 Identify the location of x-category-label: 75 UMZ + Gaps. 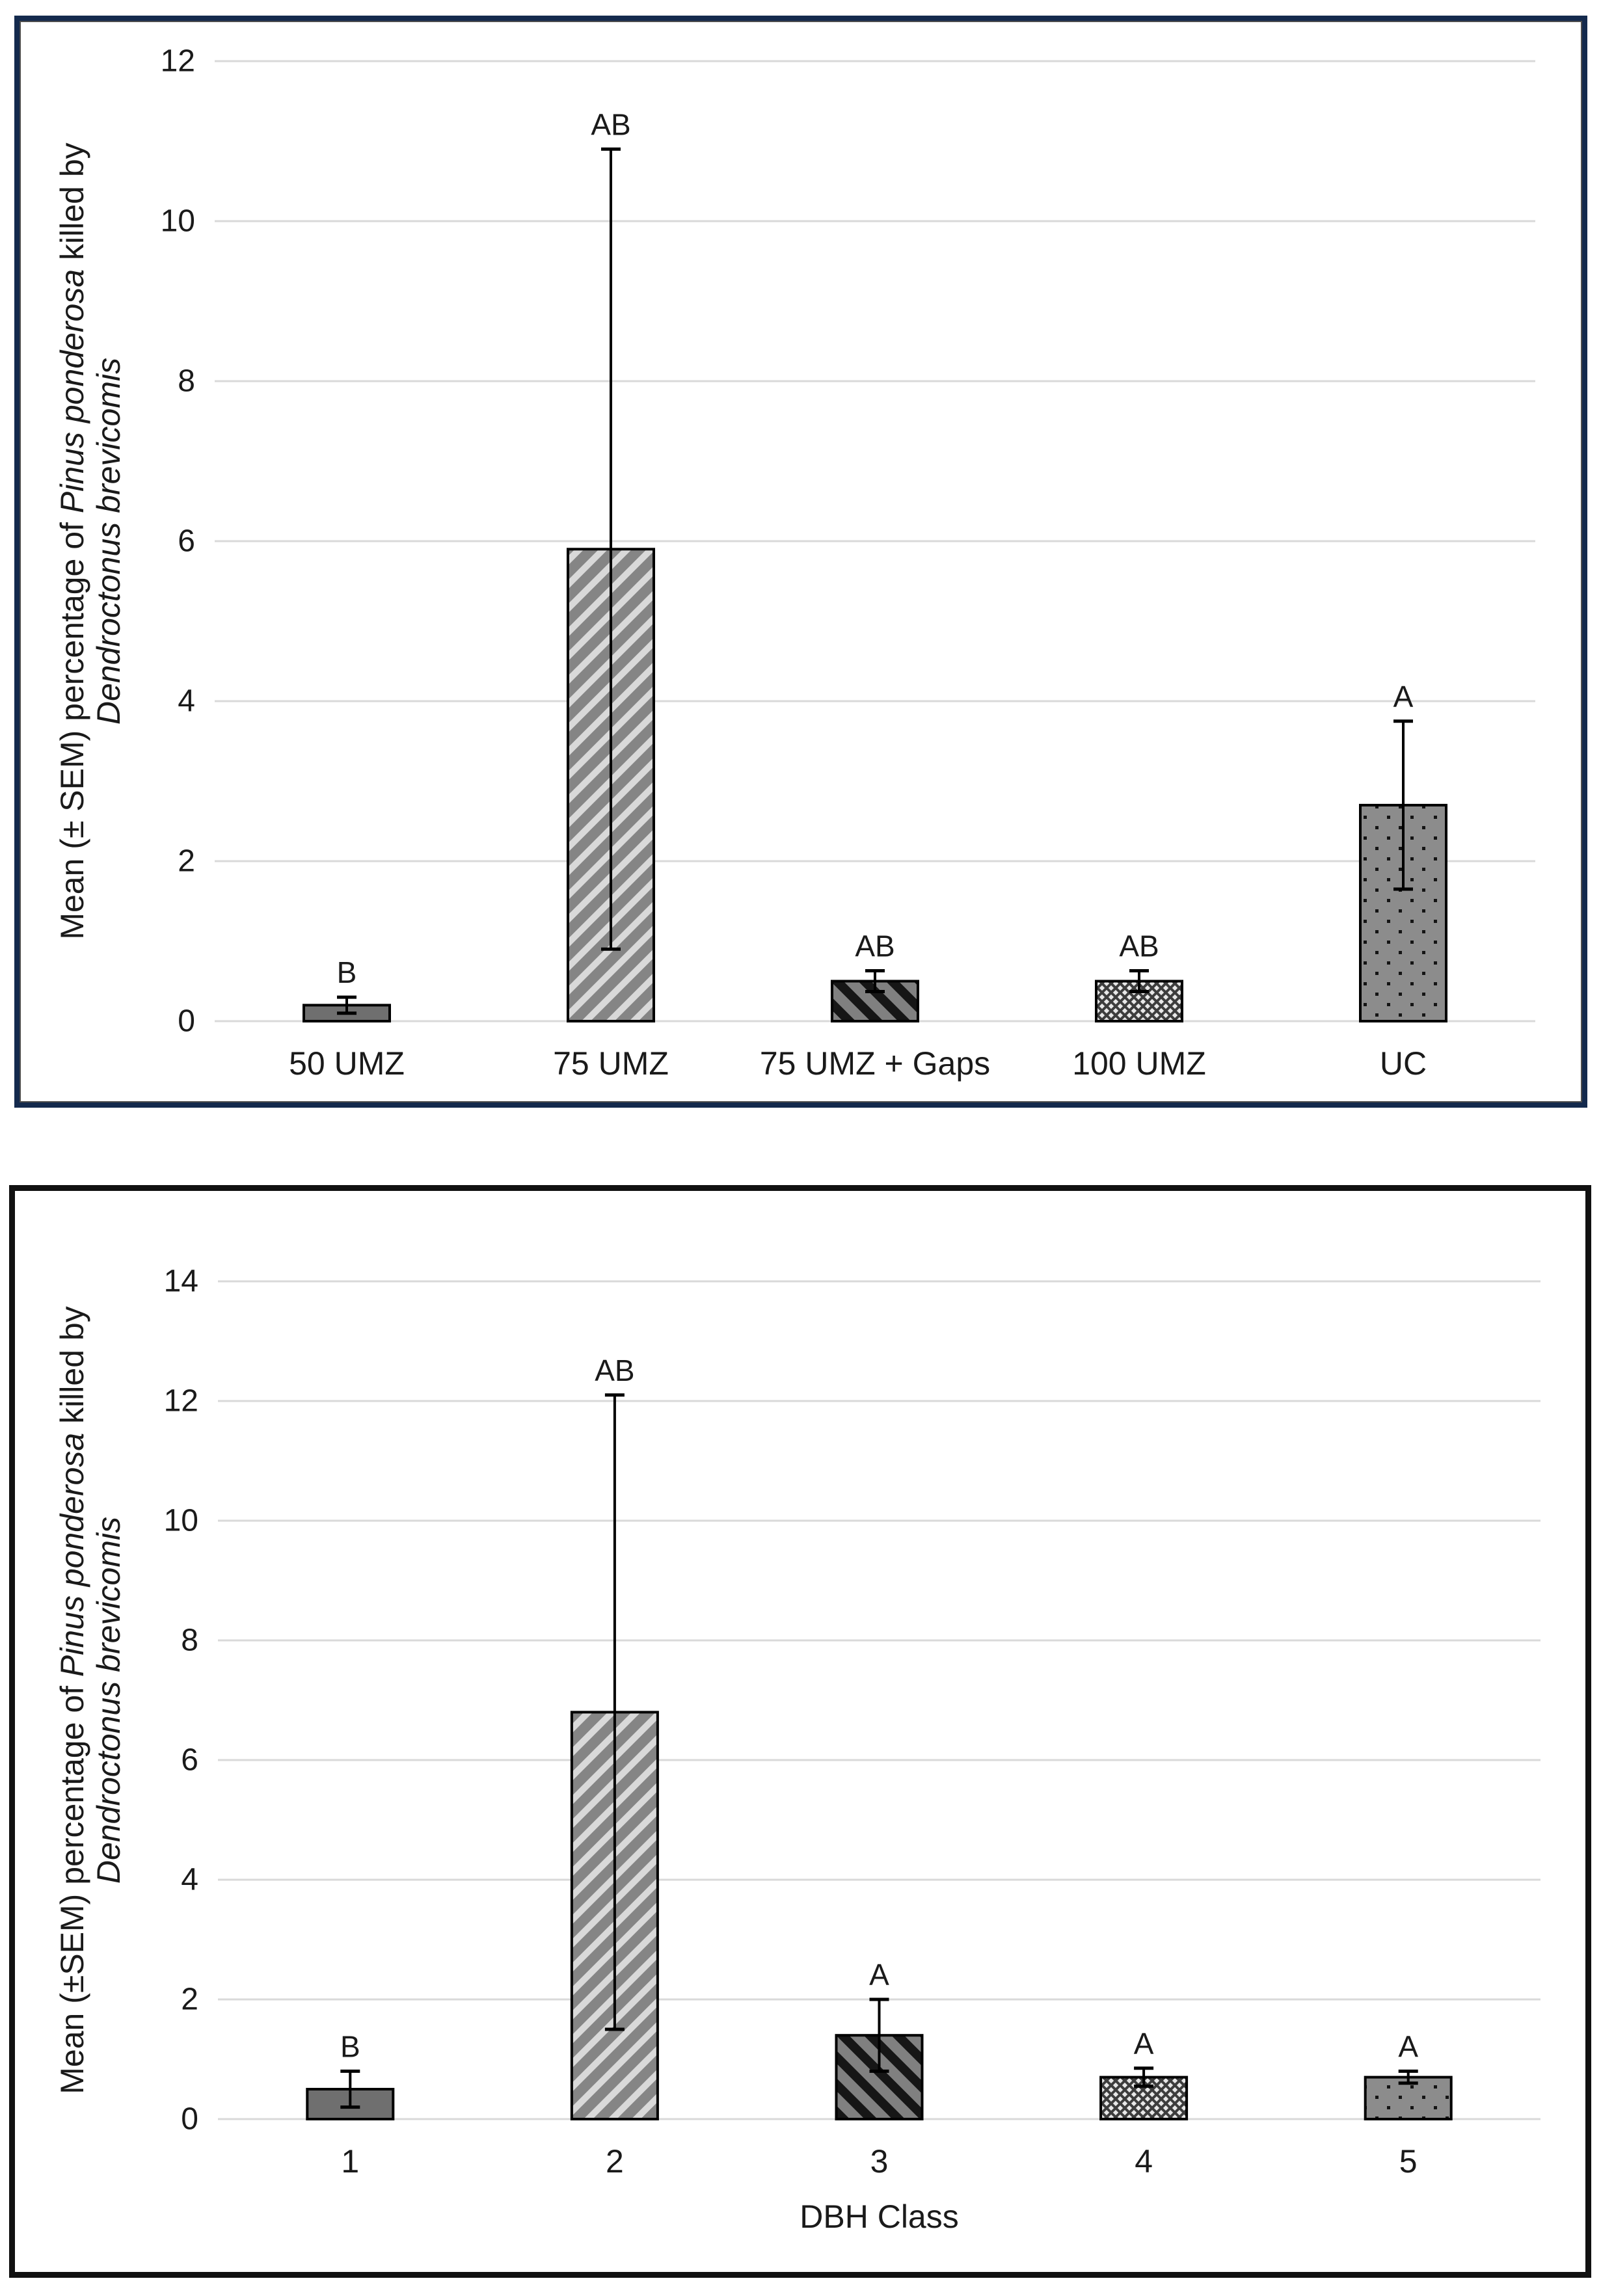
(875, 1063).